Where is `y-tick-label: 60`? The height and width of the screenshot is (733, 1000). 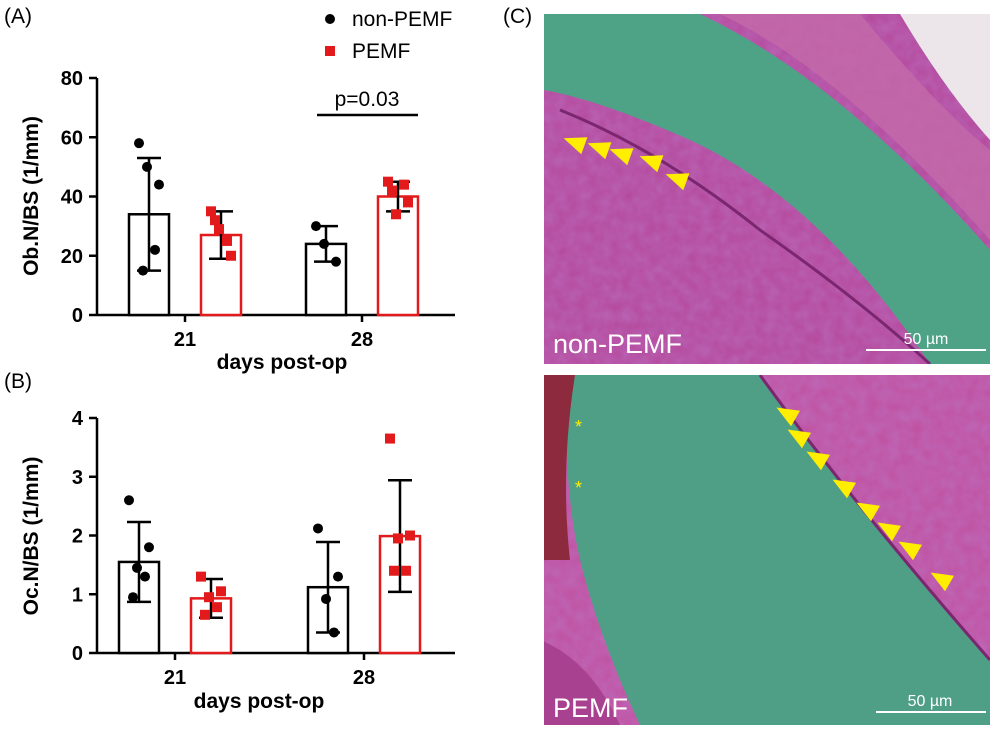 y-tick-label: 60 is located at coordinates (72, 138).